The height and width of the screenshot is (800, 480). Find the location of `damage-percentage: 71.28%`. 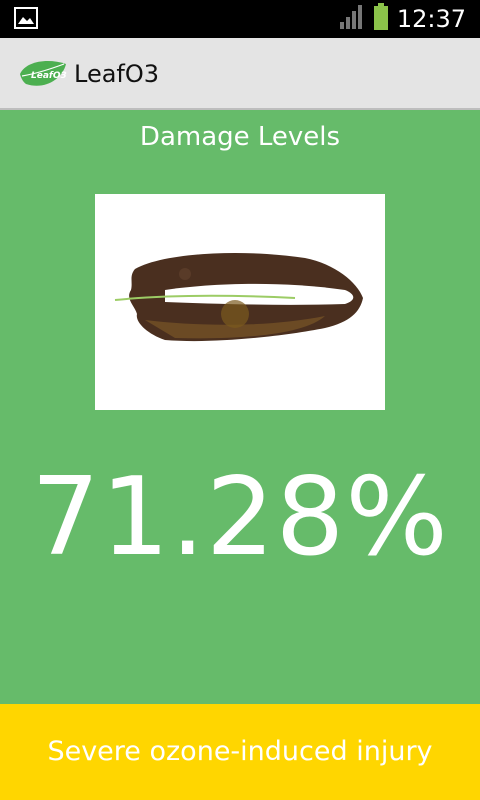

damage-percentage: 71.28% is located at coordinates (240, 517).